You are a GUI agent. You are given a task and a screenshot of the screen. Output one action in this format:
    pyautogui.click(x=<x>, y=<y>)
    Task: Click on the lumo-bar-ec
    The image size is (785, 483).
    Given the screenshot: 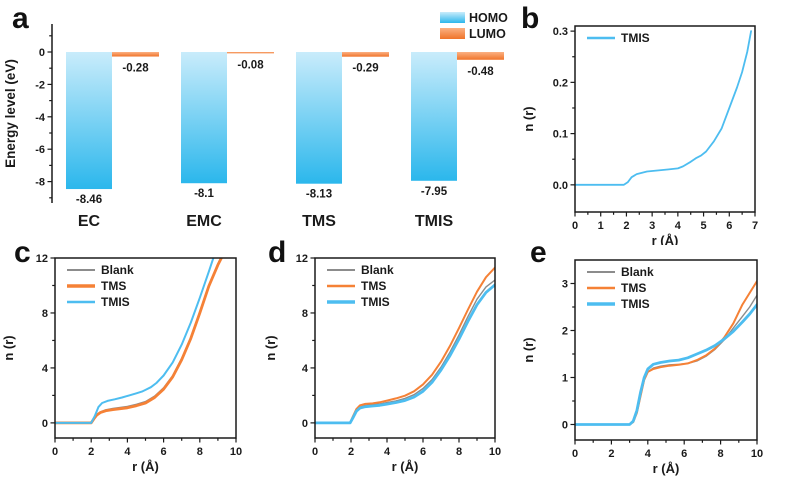 What is the action you would take?
    pyautogui.click(x=135, y=54)
    